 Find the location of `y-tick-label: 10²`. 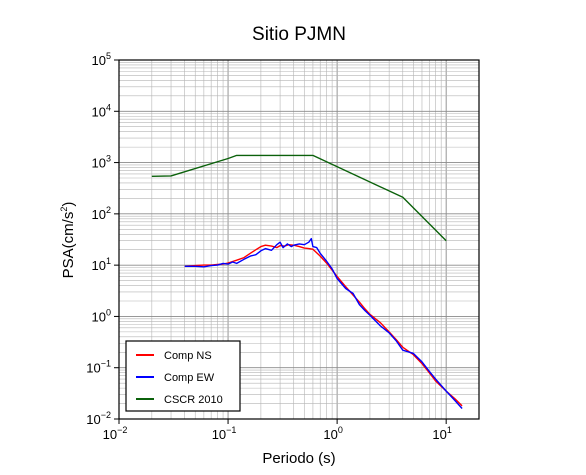

y-tick-label: 10² is located at coordinates (101, 213).